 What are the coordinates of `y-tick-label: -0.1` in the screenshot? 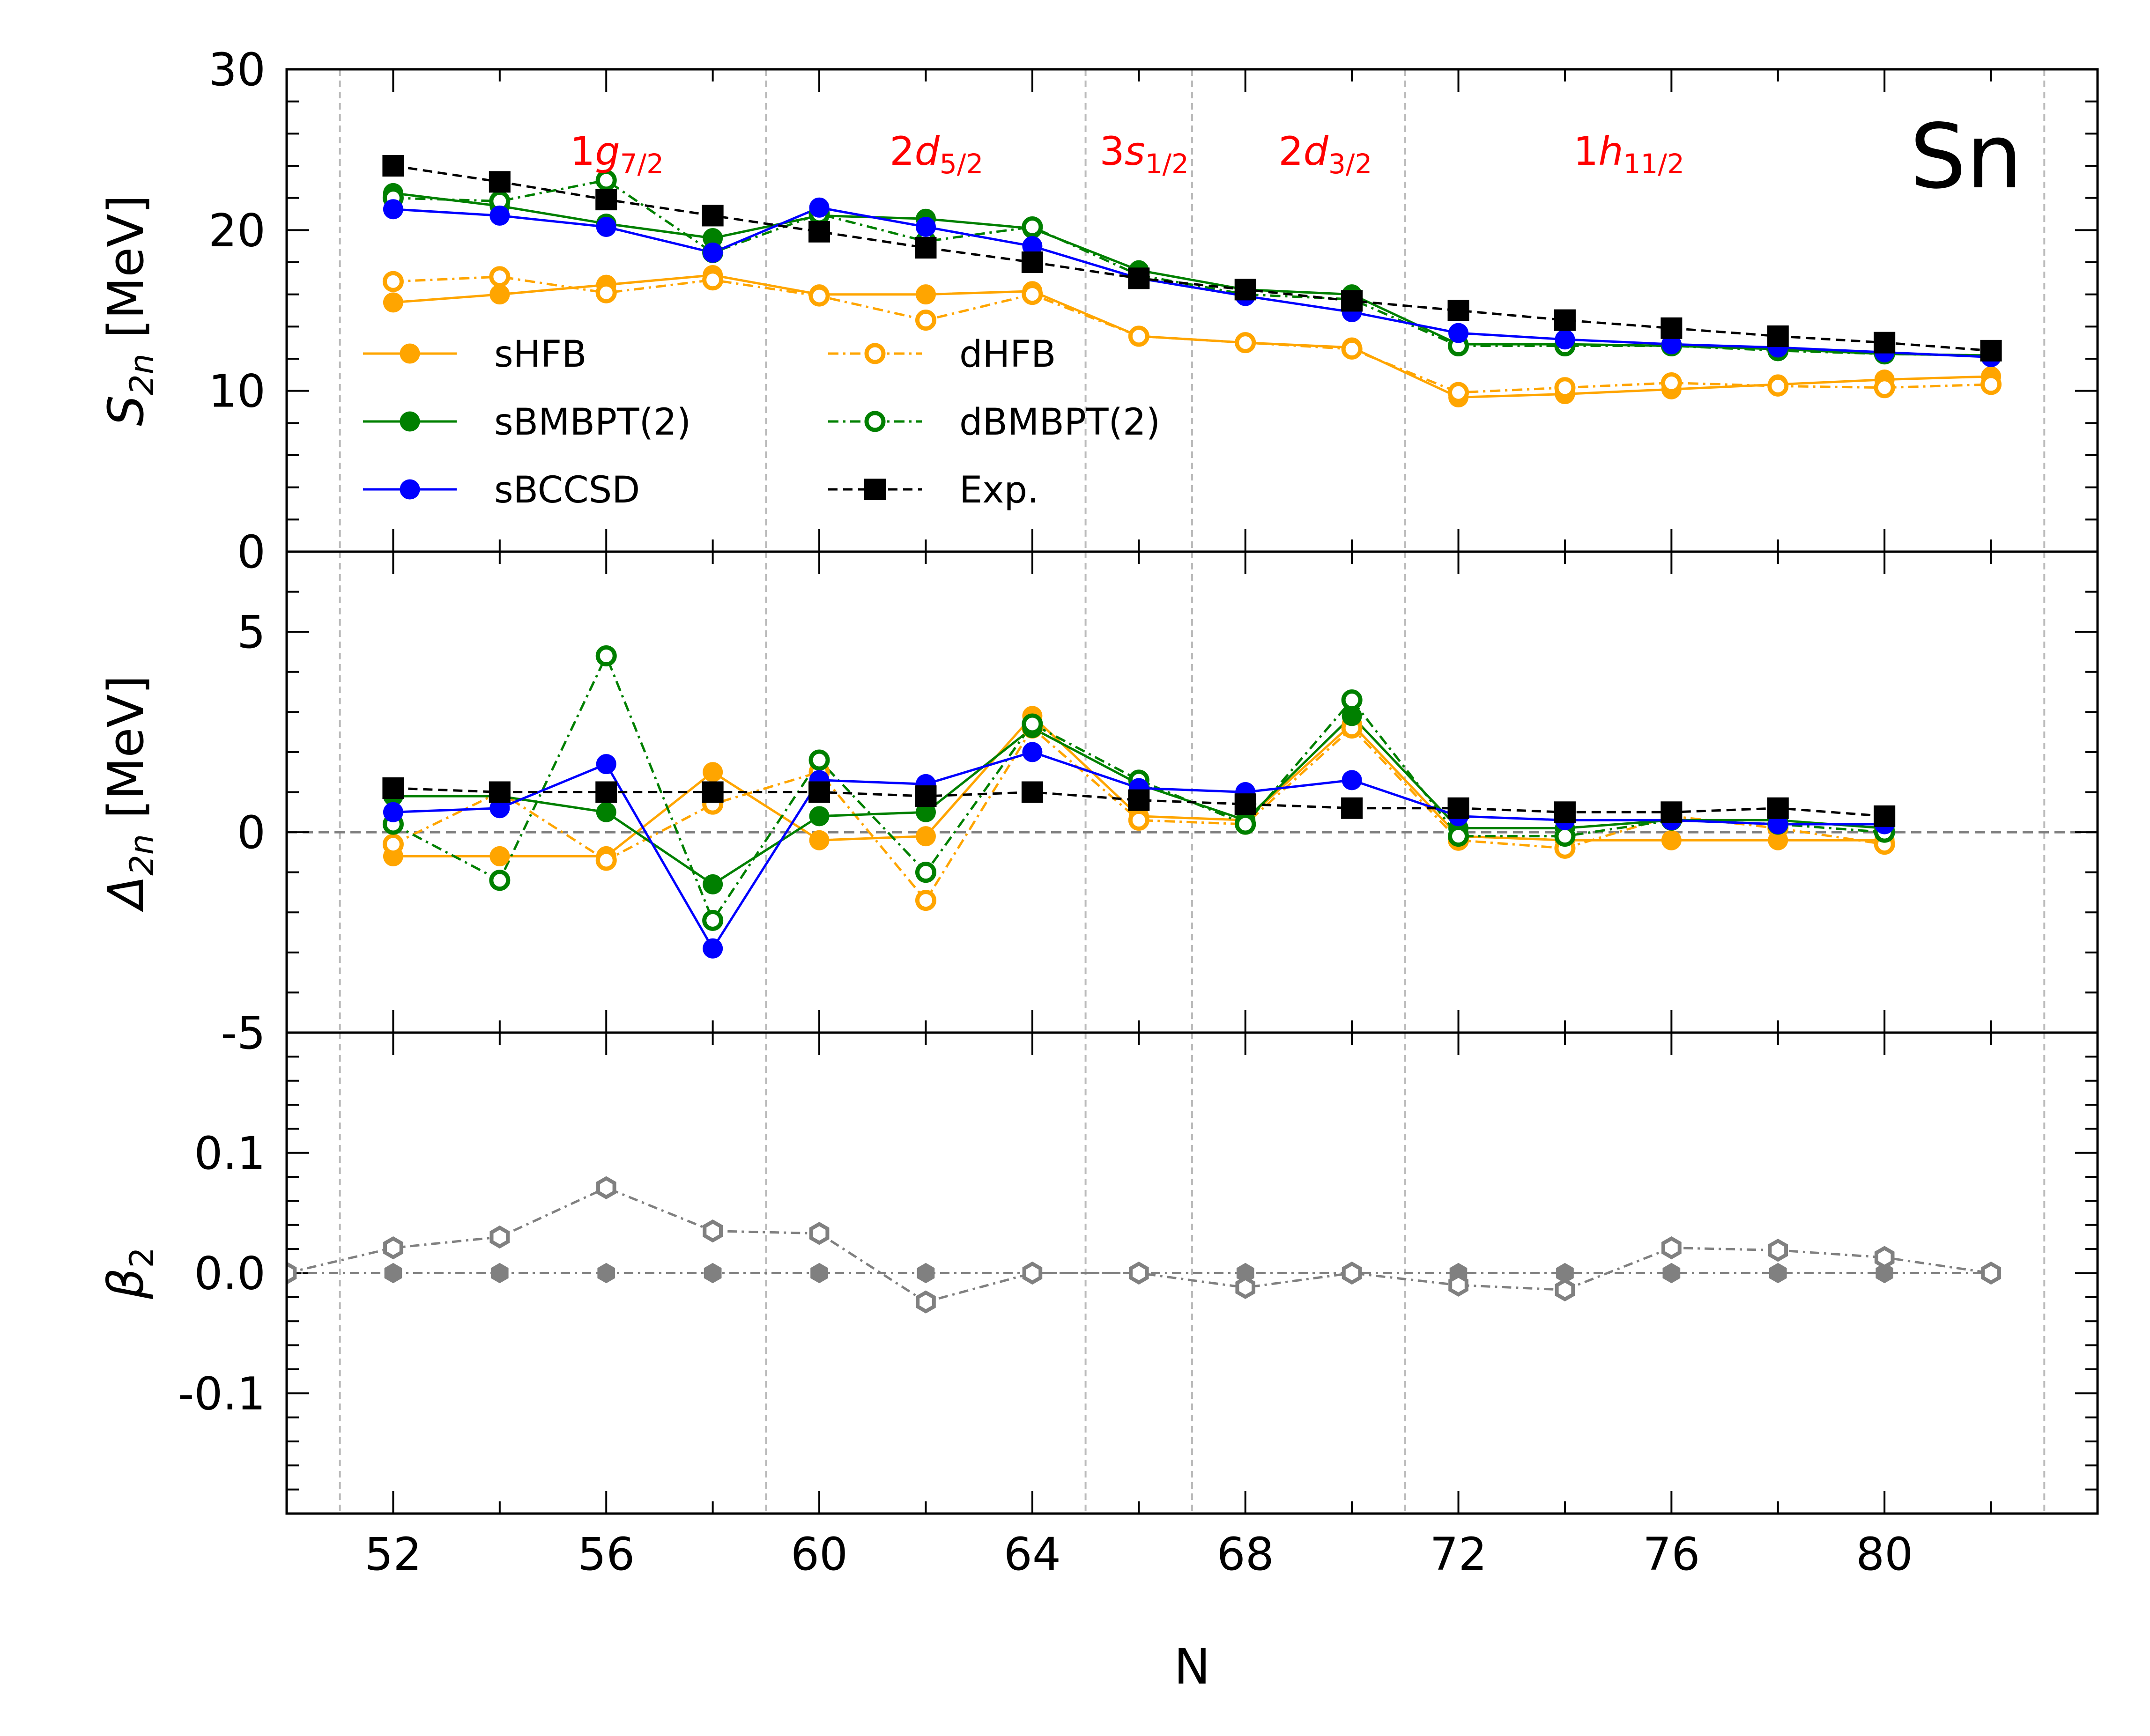 It's located at (222, 1393).